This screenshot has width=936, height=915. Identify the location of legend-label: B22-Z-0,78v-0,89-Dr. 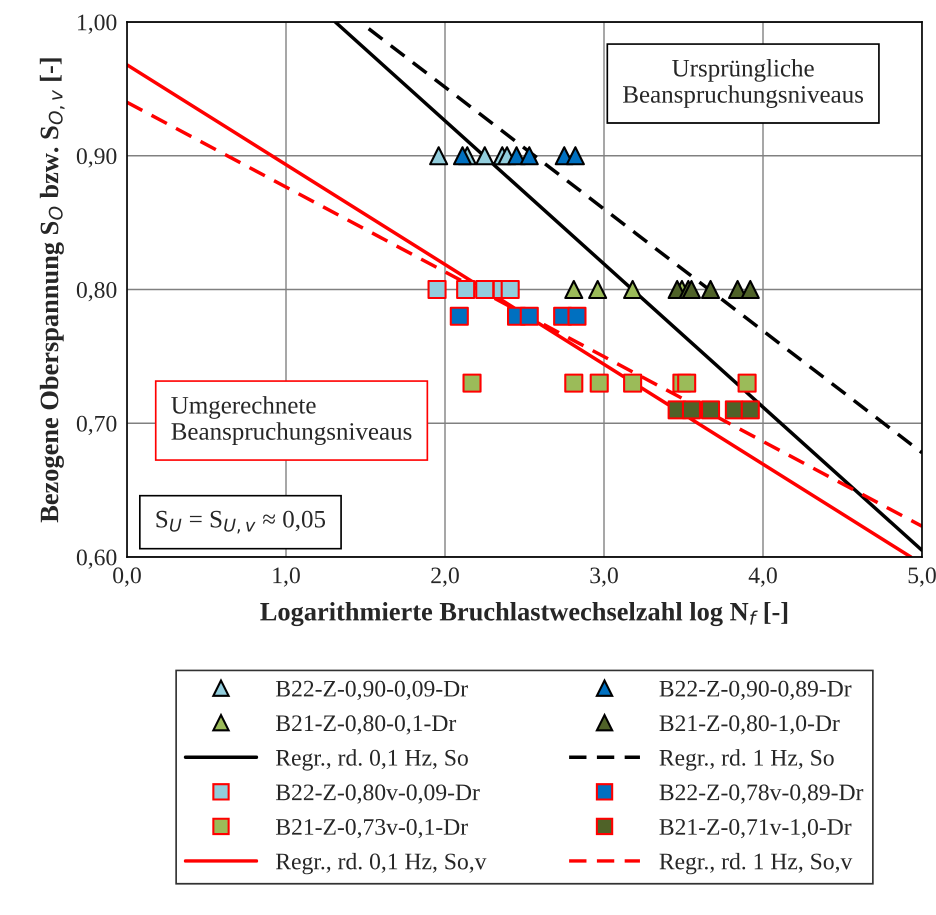
(762, 794).